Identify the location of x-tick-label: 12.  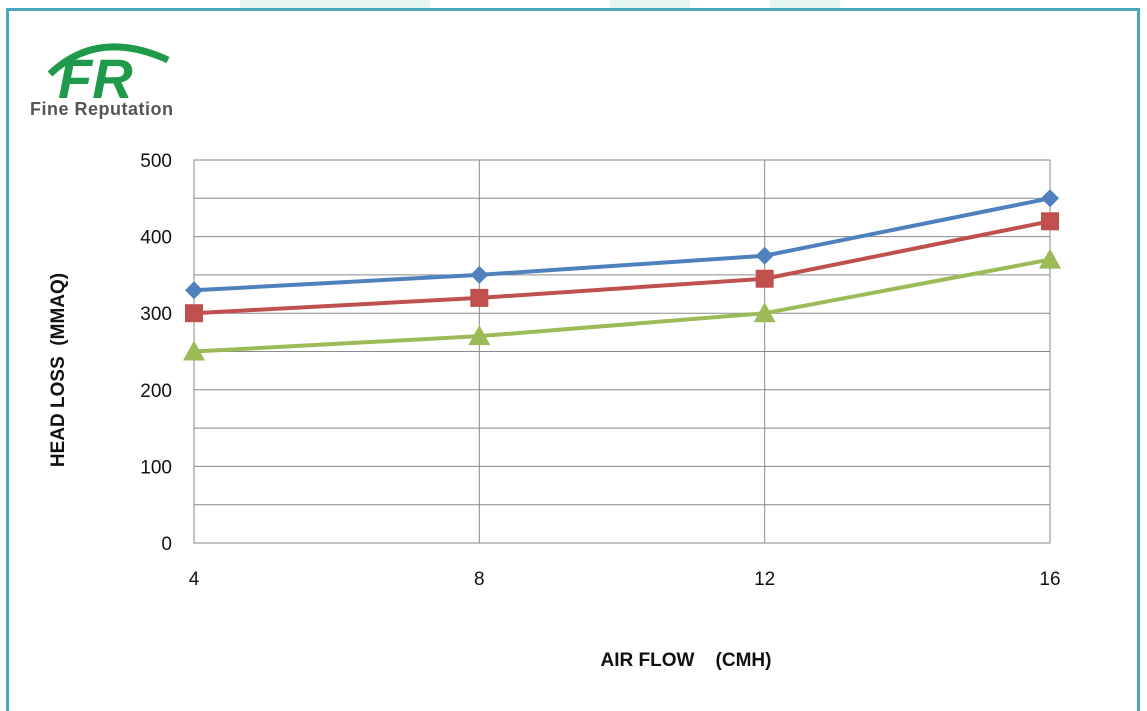
(764, 579).